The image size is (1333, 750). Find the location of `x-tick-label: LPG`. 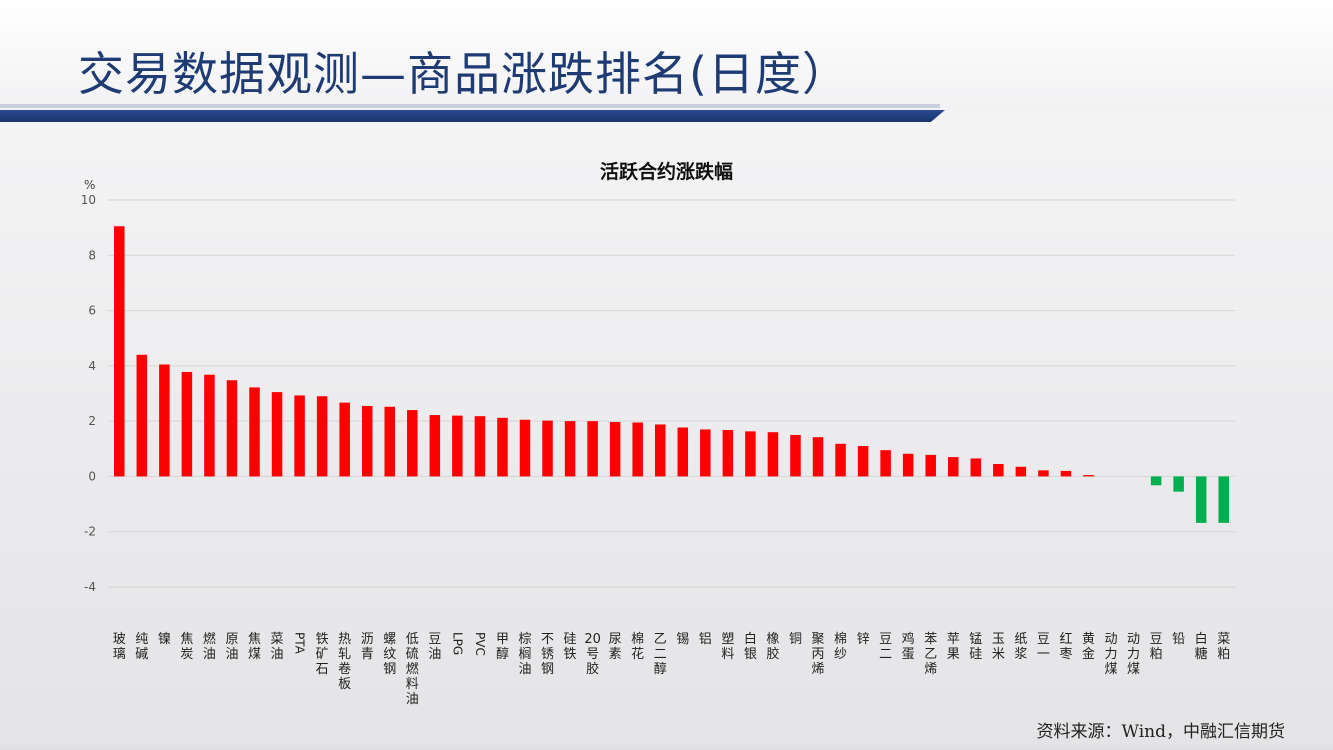

x-tick-label: LPG is located at coordinates (457, 643).